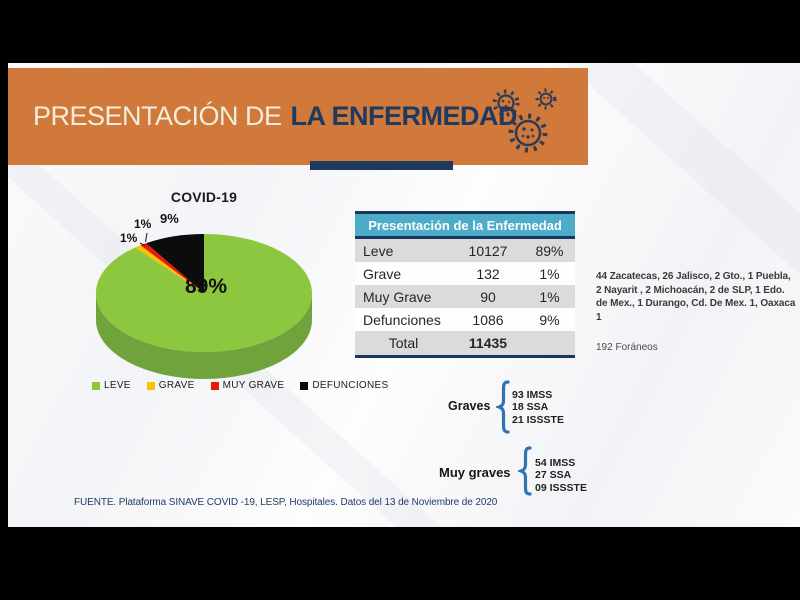 The image size is (800, 600). Describe the element at coordinates (253, 385) in the screenshot. I see `legend-label-muy-grave: MUY GRAVE` at that location.